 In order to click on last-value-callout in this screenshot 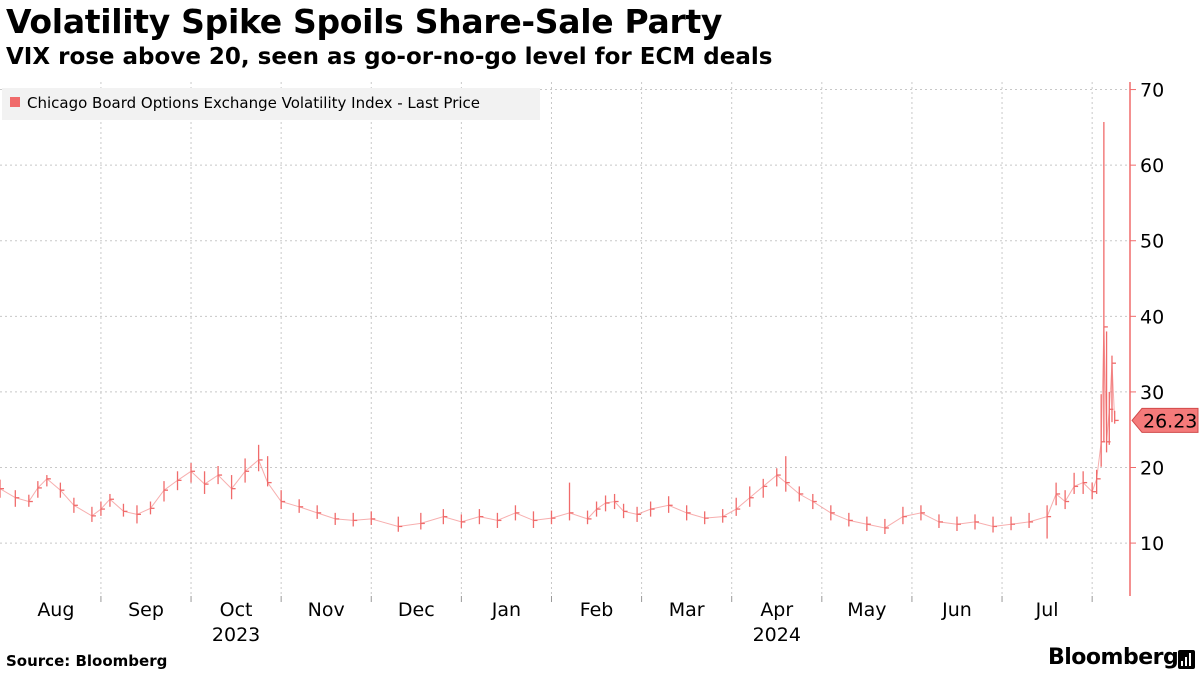, I will do `click(1165, 420)`.